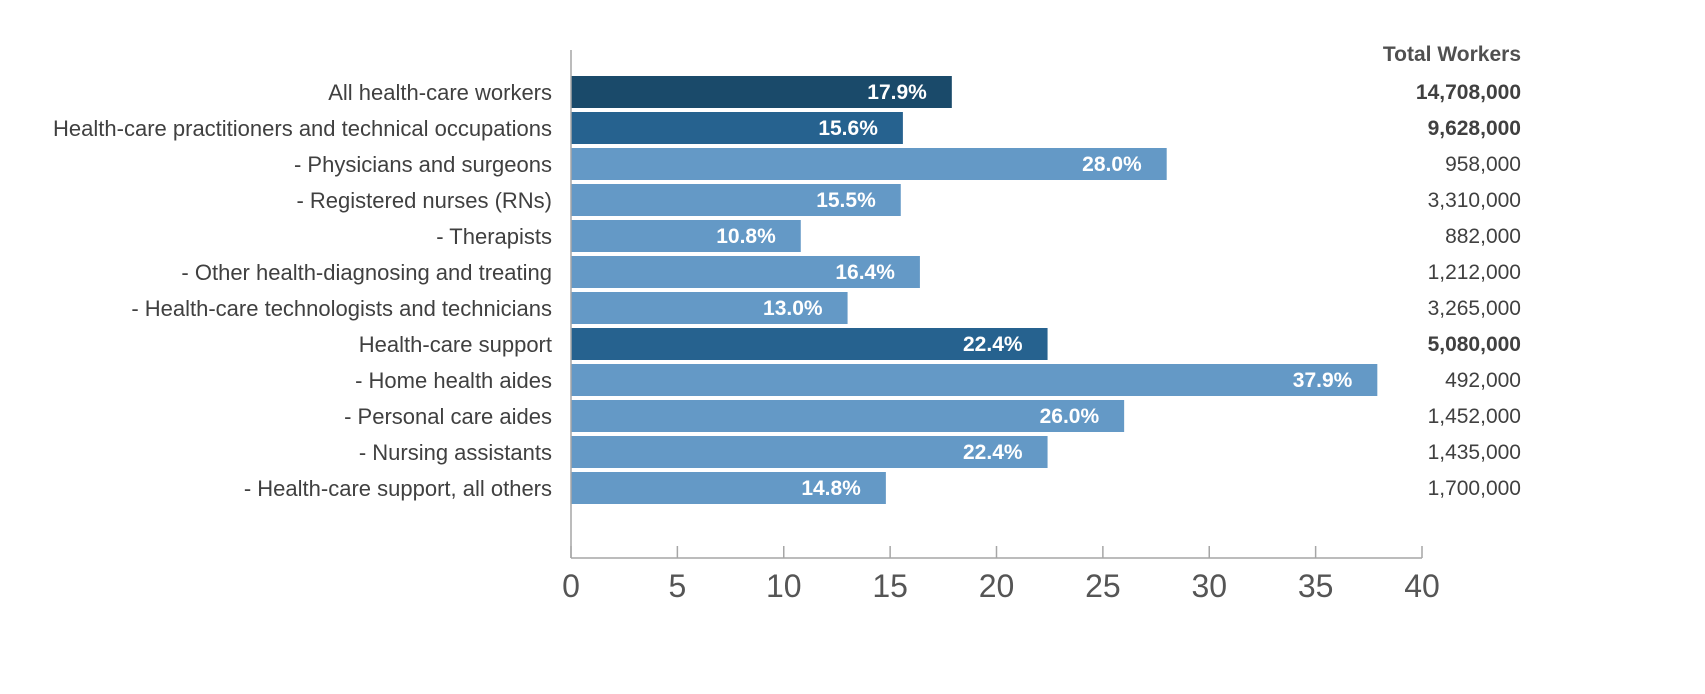 The width and height of the screenshot is (1705, 694). What do you see at coordinates (1483, 380) in the screenshot?
I see `total-workers-value: 492,000` at bounding box center [1483, 380].